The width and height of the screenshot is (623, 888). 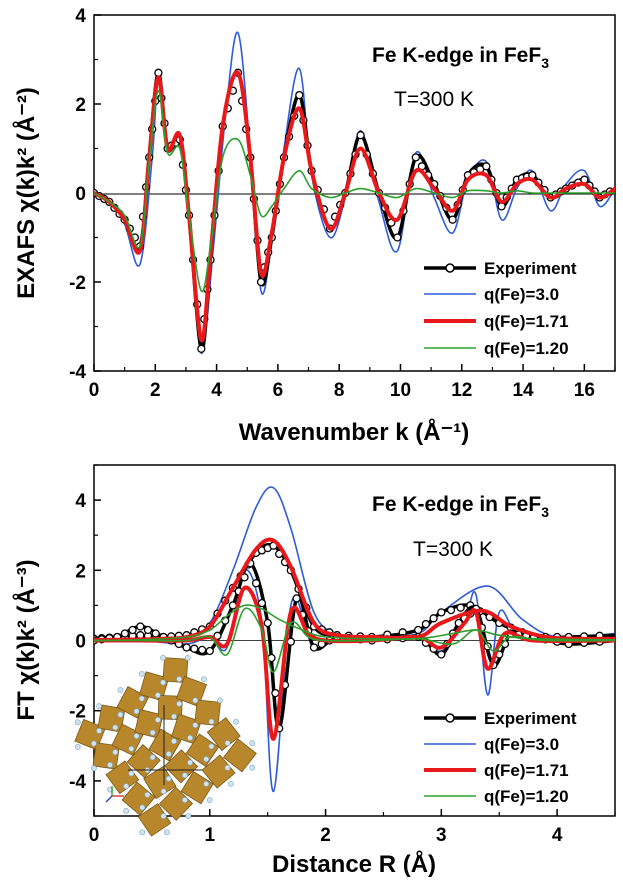 I want to click on ft-legend-experiment: Experiment, so click(x=530, y=718).